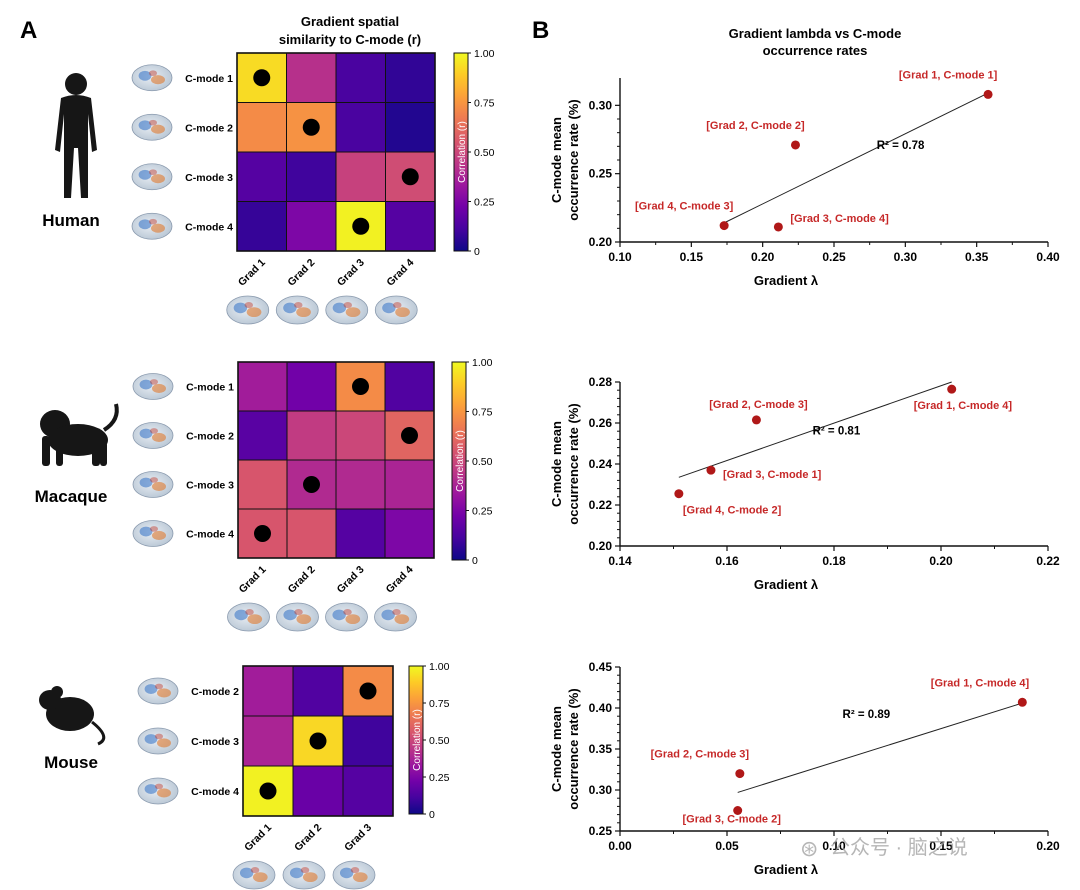  Describe the element at coordinates (400, 273) in the screenshot. I see `heatmap-human-col-label: Grad 4` at that location.